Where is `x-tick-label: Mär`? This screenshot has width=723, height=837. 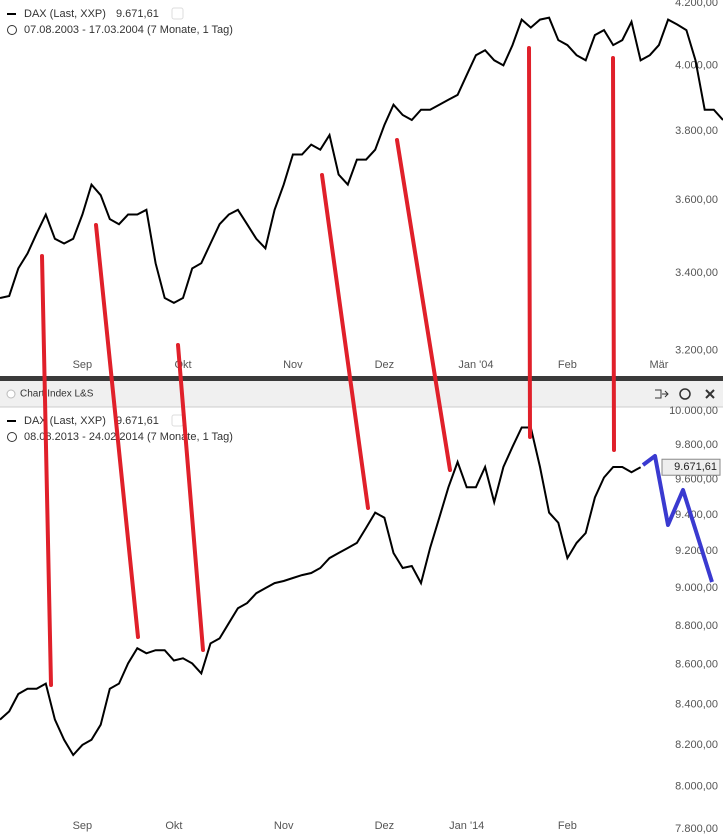
x-tick-label: Mär is located at coordinates (658, 365).